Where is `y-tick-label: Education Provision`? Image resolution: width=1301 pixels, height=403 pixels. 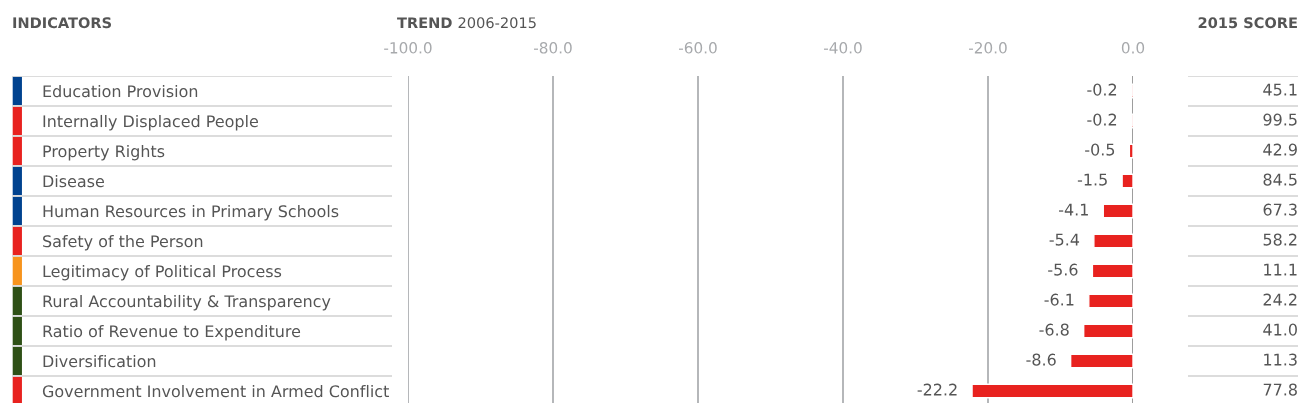
y-tick-label: Education Provision is located at coordinates (120, 91).